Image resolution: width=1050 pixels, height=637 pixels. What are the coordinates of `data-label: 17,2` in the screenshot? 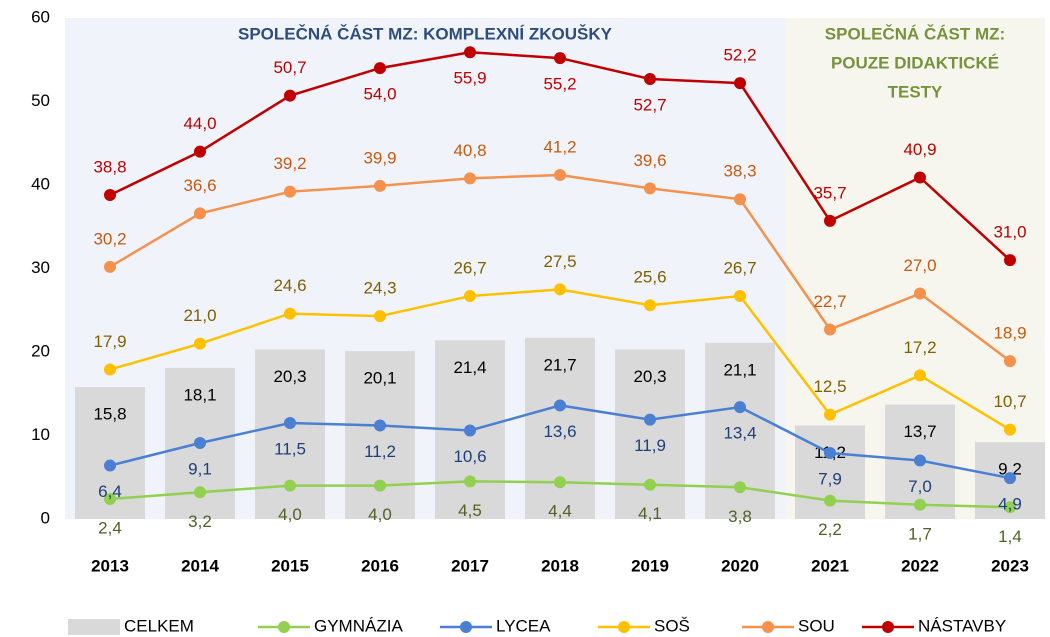 It's located at (919, 347).